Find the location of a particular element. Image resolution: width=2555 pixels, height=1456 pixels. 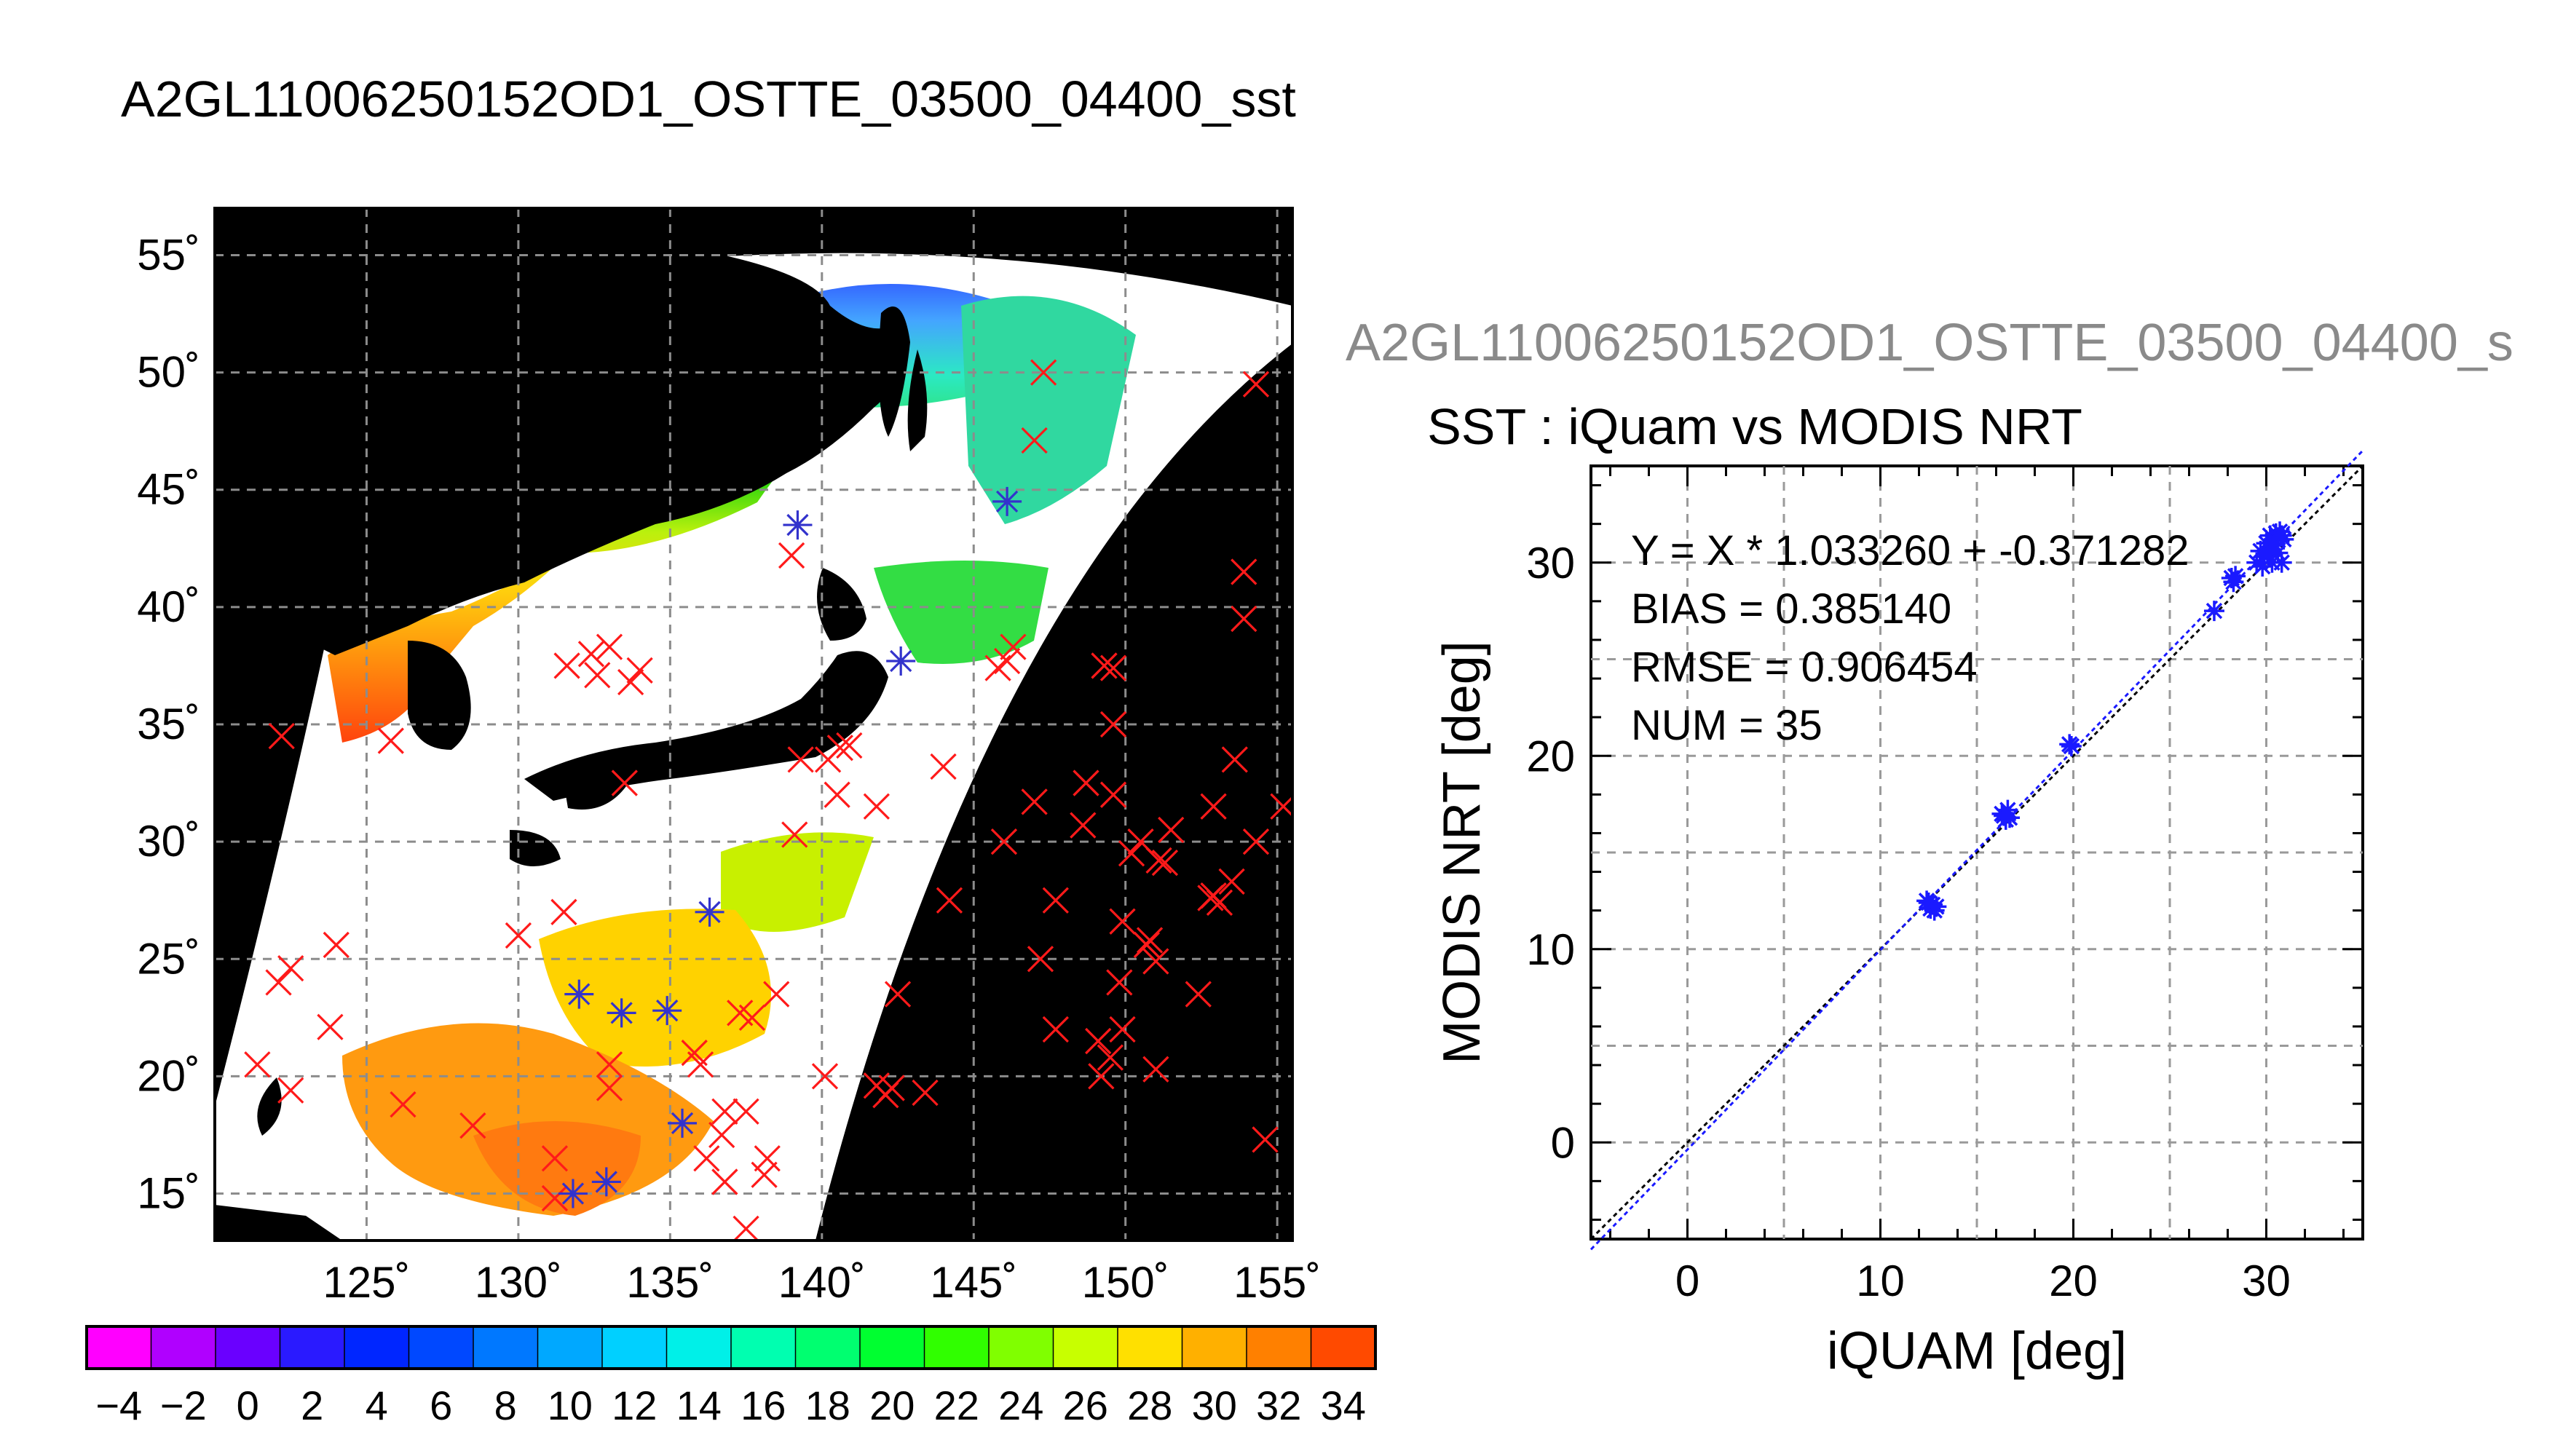

map-x-tick-label: 150˚ is located at coordinates (1125, 1282).